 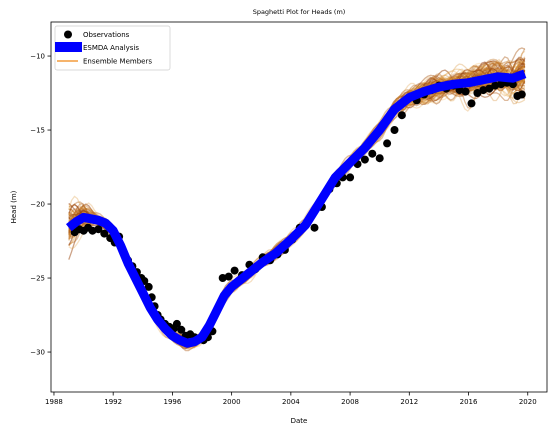 I want to click on legend-esmda-swatch, so click(x=68, y=47).